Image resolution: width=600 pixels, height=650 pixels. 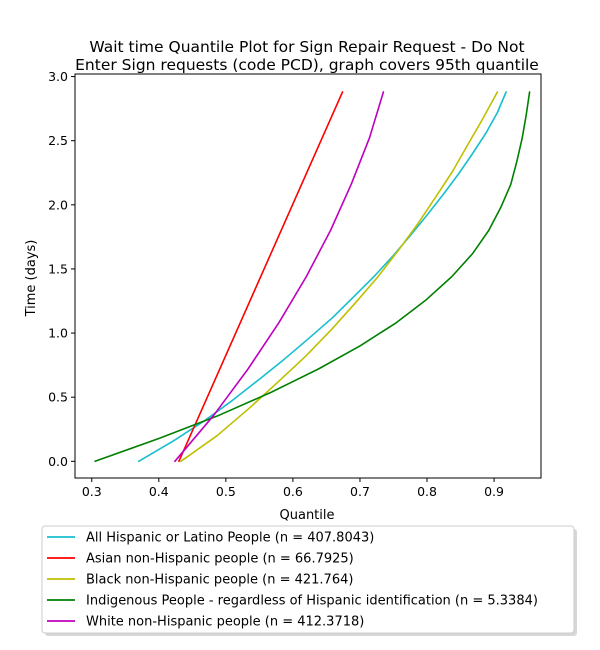 What do you see at coordinates (58, 268) in the screenshot?
I see `y-tick-label: 1.5` at bounding box center [58, 268].